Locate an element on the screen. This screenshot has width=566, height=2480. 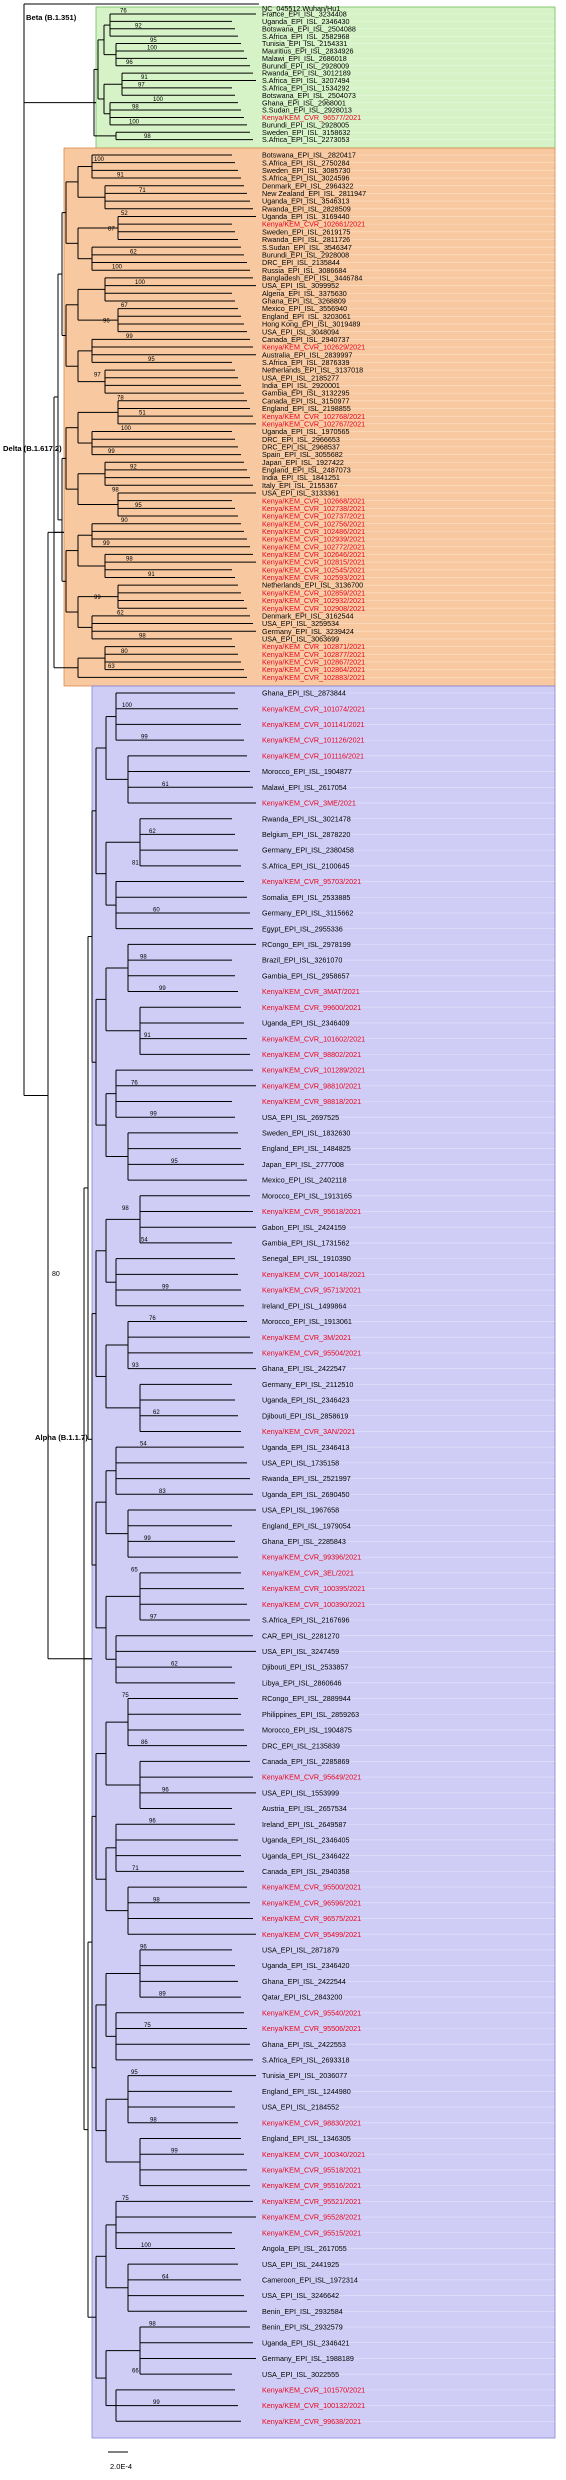
tip-label-kenya: Kenya/KEM_CVR_102768/2021 is located at coordinates (313, 416).